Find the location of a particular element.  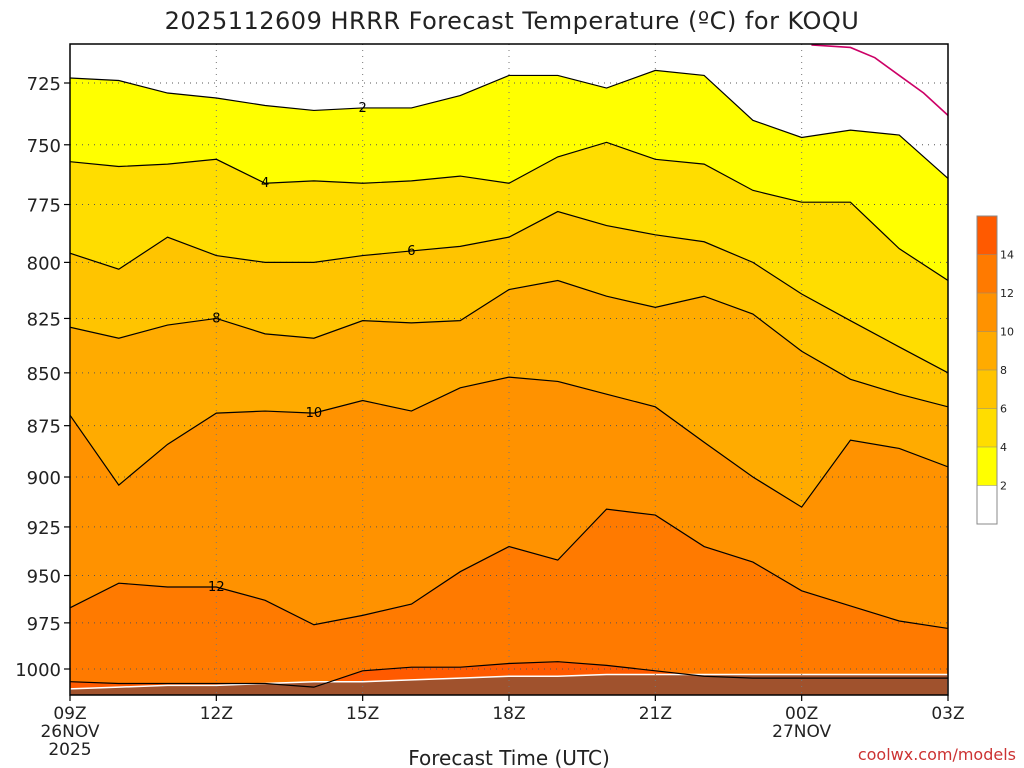

ground-surface is located at coordinates (509, 684).